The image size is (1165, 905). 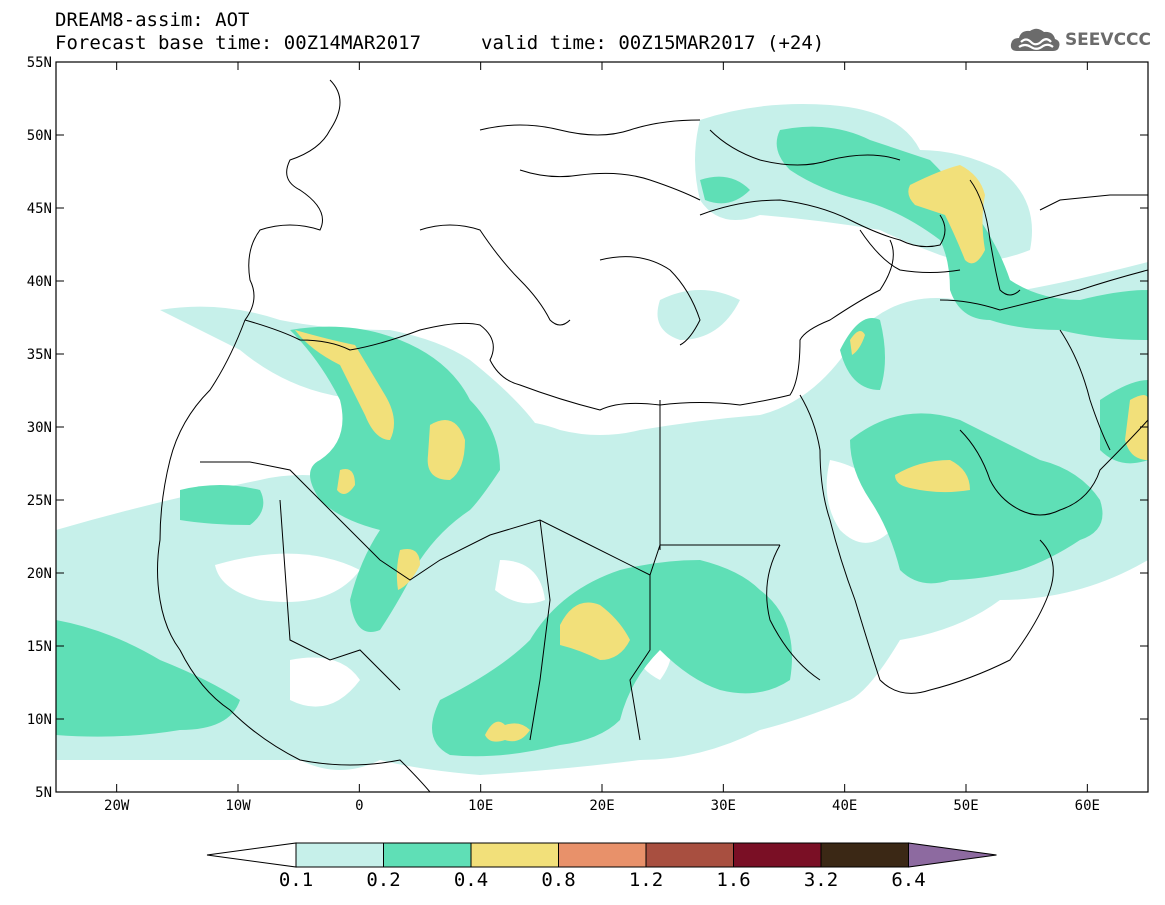 What do you see at coordinates (1035, 39) in the screenshot?
I see `cloud-icon` at bounding box center [1035, 39].